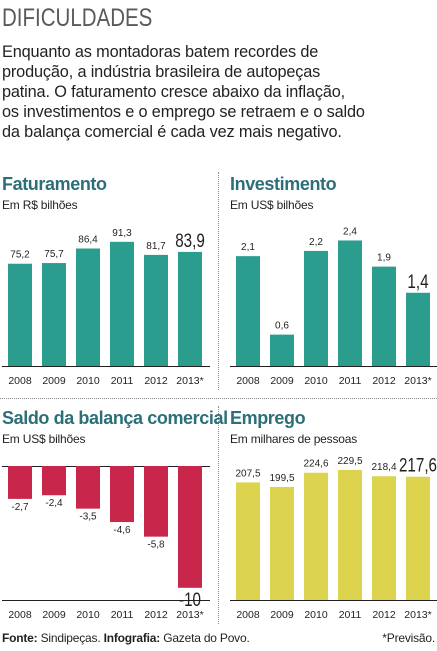 The image size is (437, 651). Describe the element at coordinates (282, 326) in the screenshot. I see `data-label: 0,6` at that location.